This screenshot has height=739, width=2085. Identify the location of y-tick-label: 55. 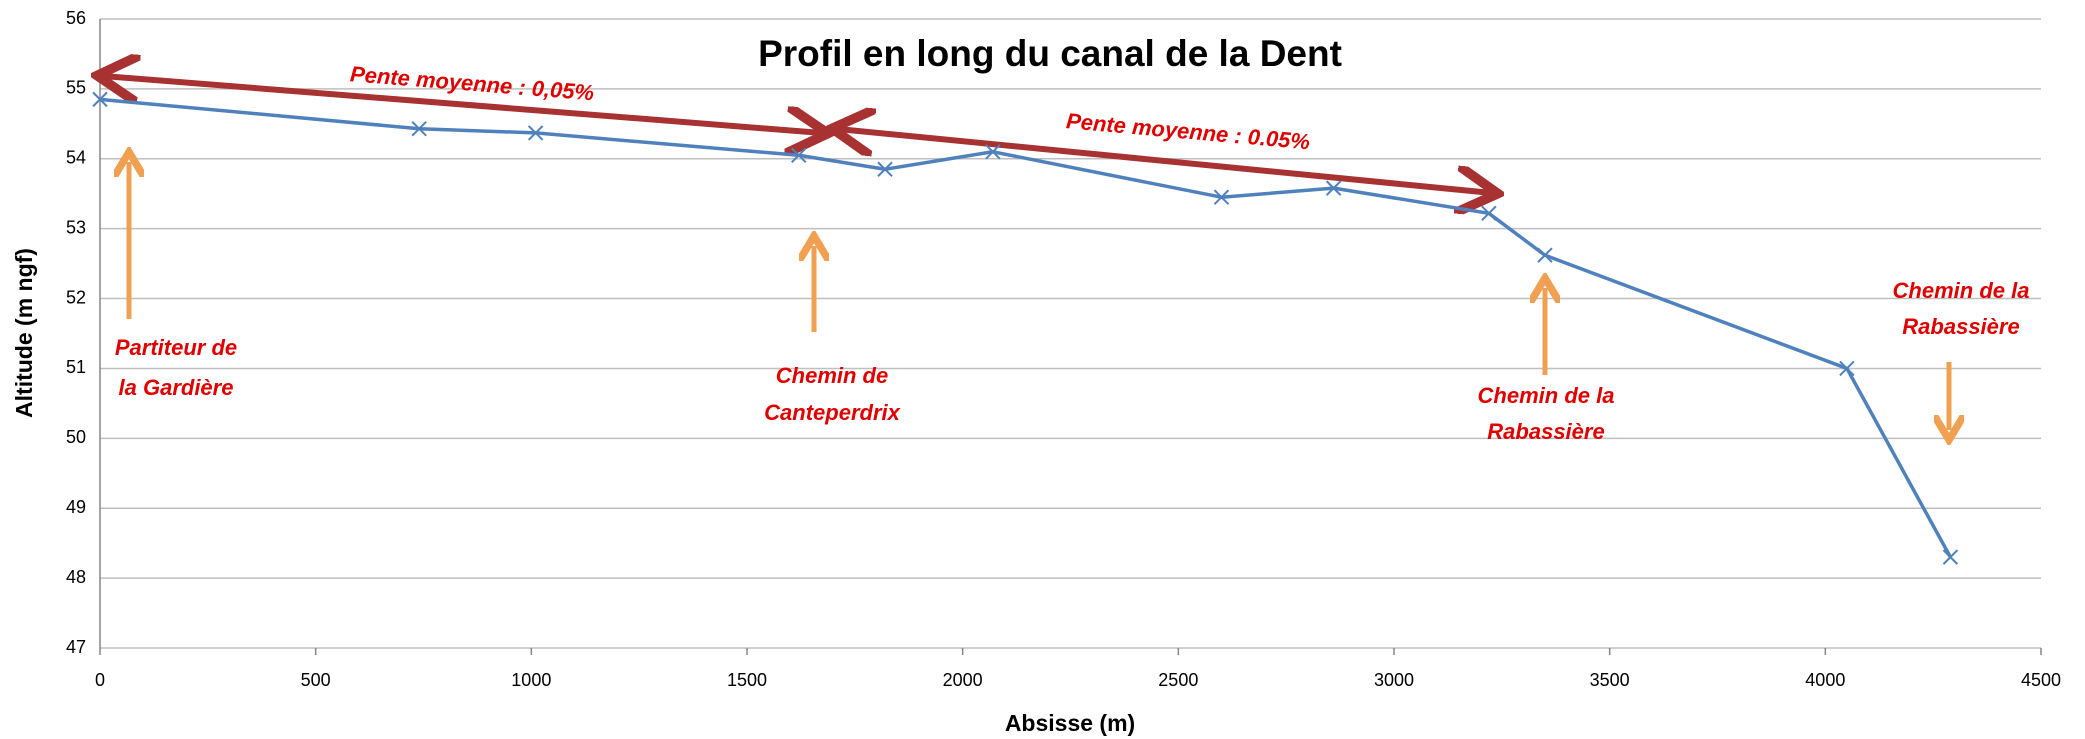
(76, 88).